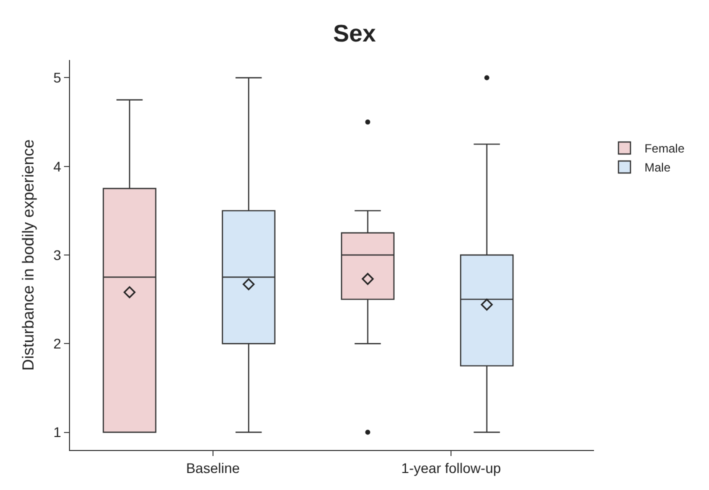 The image size is (709, 490). Describe the element at coordinates (57, 344) in the screenshot. I see `y-tick-label: 2` at that location.